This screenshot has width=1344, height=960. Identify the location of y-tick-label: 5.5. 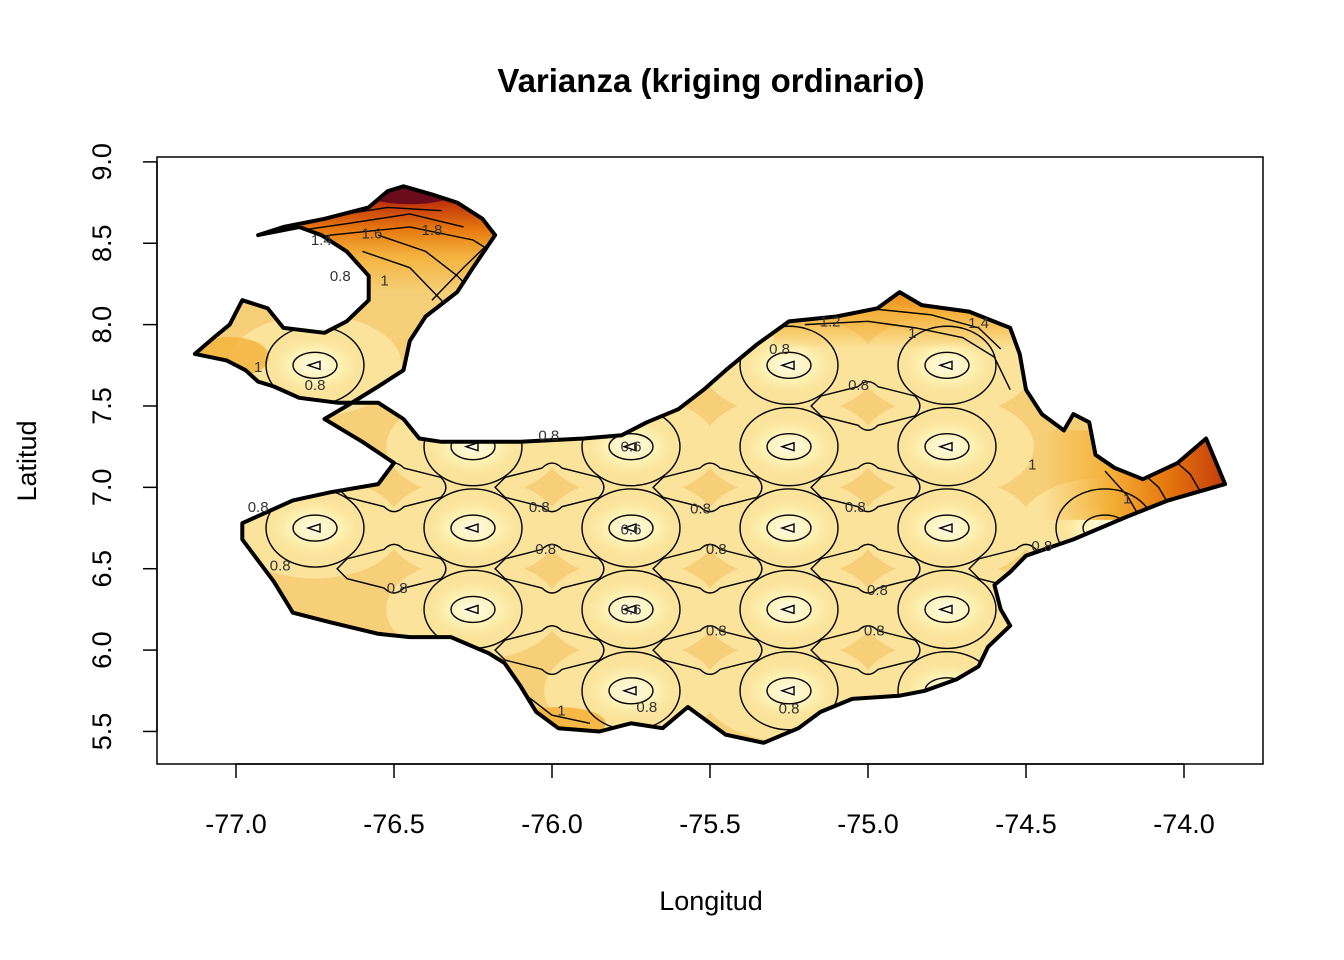
(102, 732).